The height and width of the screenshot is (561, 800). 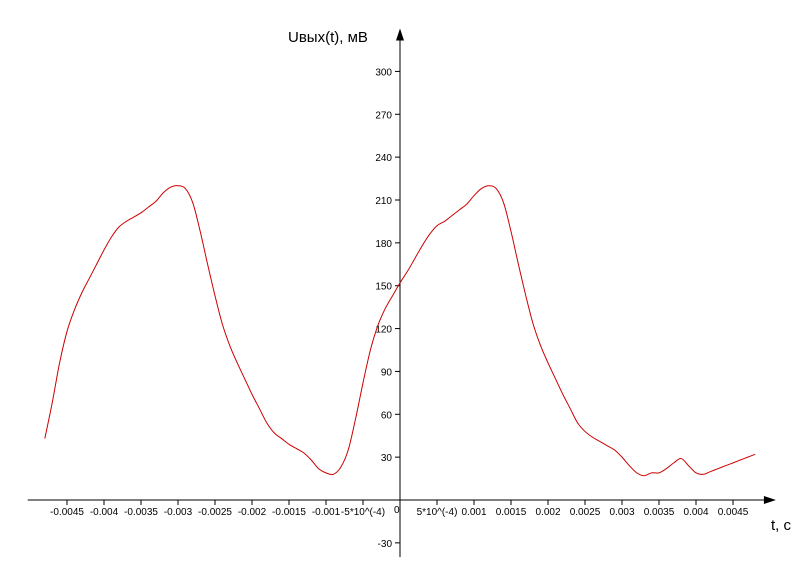 What do you see at coordinates (695, 512) in the screenshot?
I see `x-tick-label: 0.004` at bounding box center [695, 512].